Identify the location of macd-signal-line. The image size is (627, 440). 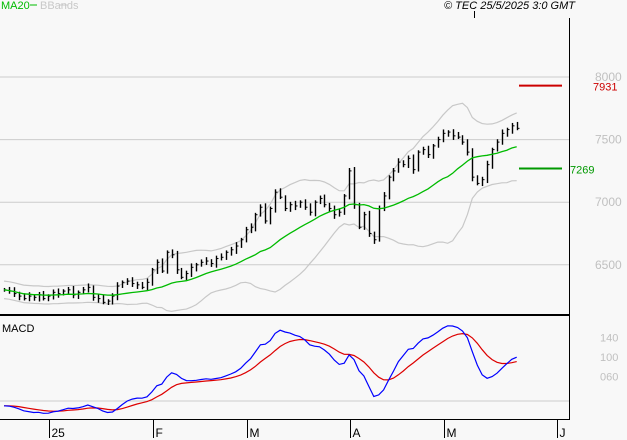
(260, 372).